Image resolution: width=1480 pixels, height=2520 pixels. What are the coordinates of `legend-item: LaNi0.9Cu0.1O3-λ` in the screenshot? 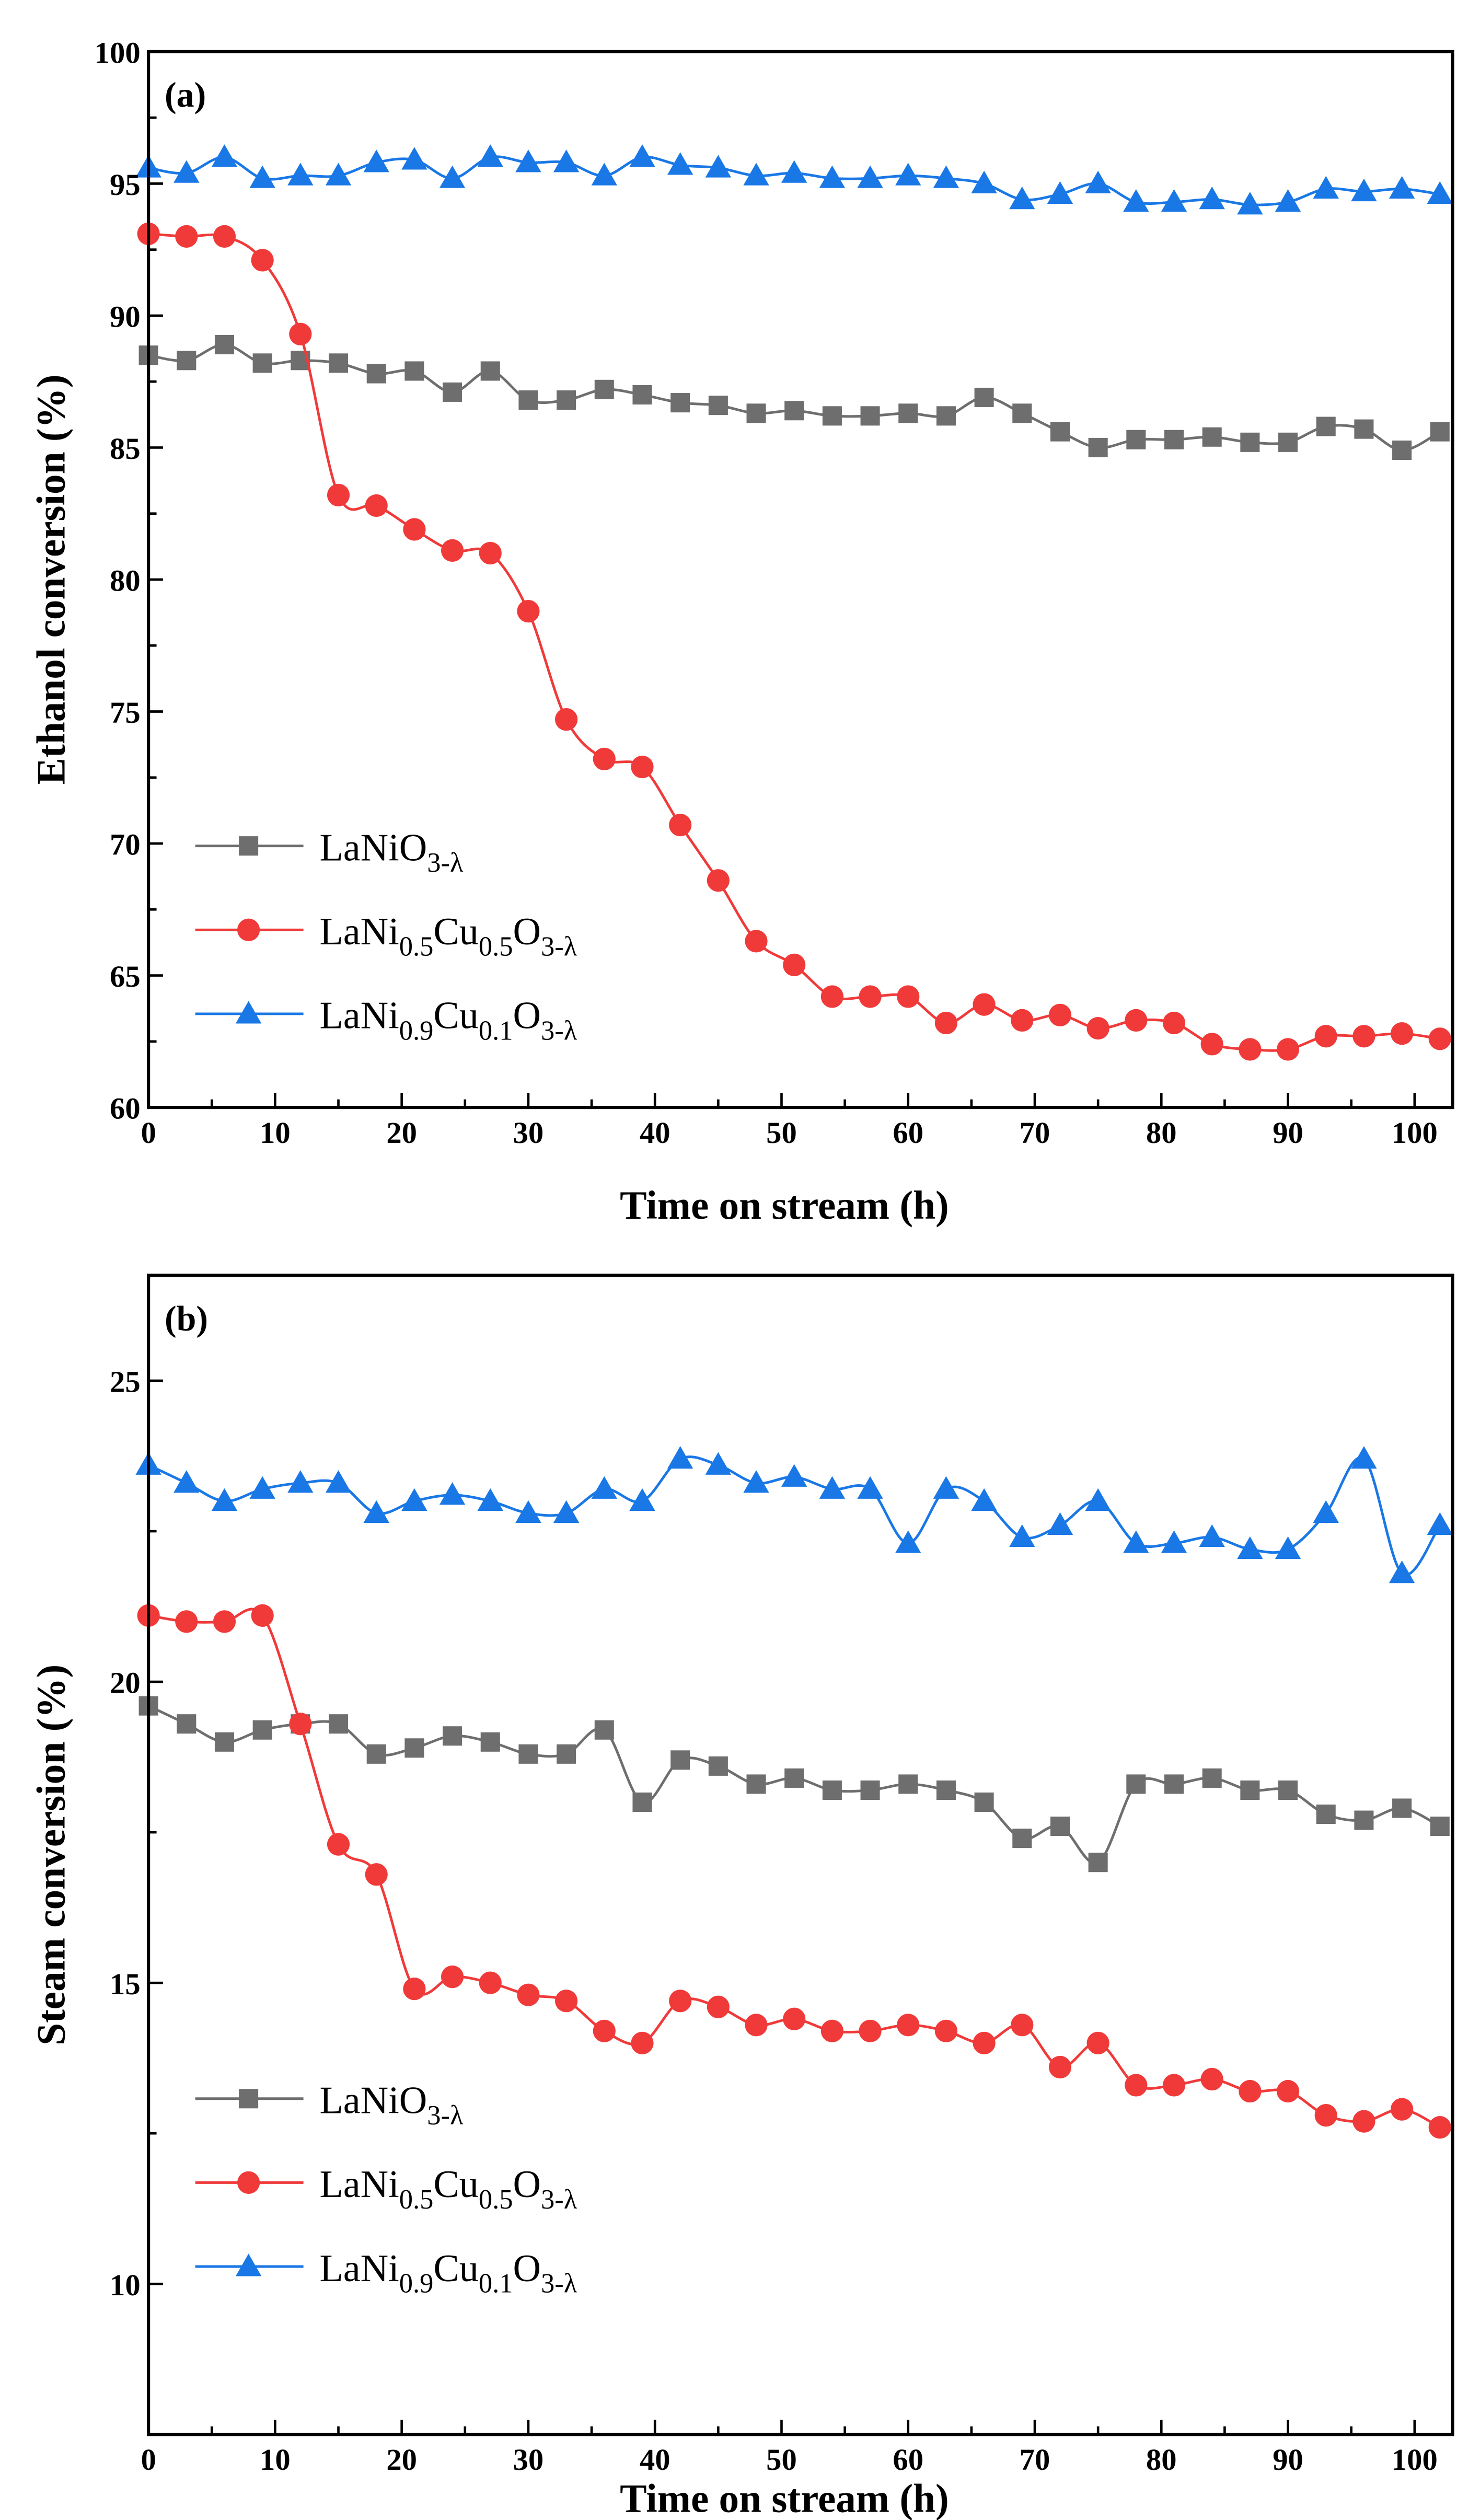 It's located at (386, 1020).